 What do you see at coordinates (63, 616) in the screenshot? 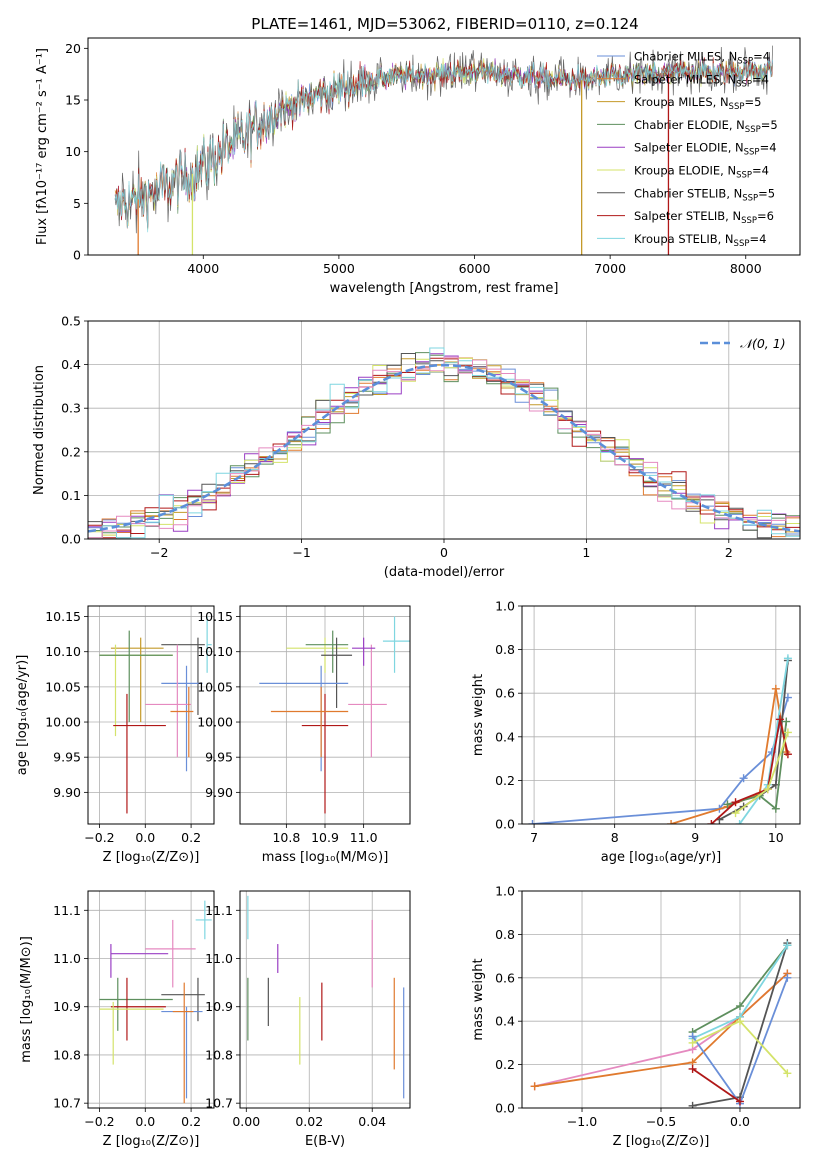
I see `y-tick-label: 10.15` at bounding box center [63, 616].